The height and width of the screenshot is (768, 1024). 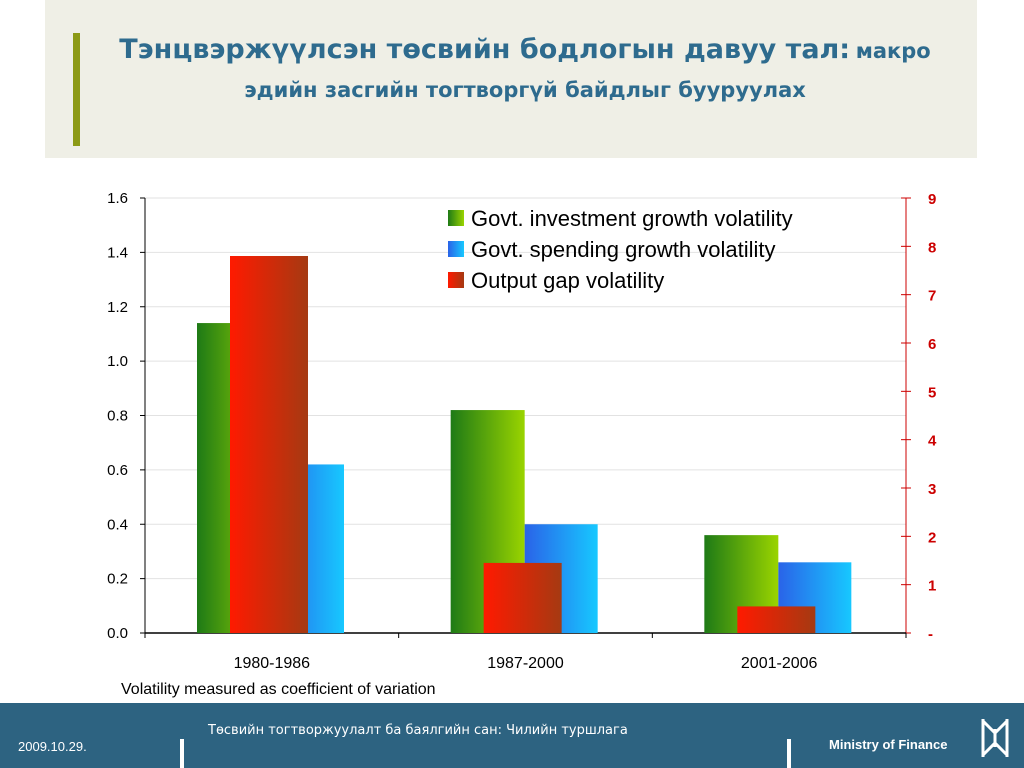 What do you see at coordinates (995, 738) in the screenshot?
I see `ministry-logo-icon` at bounding box center [995, 738].